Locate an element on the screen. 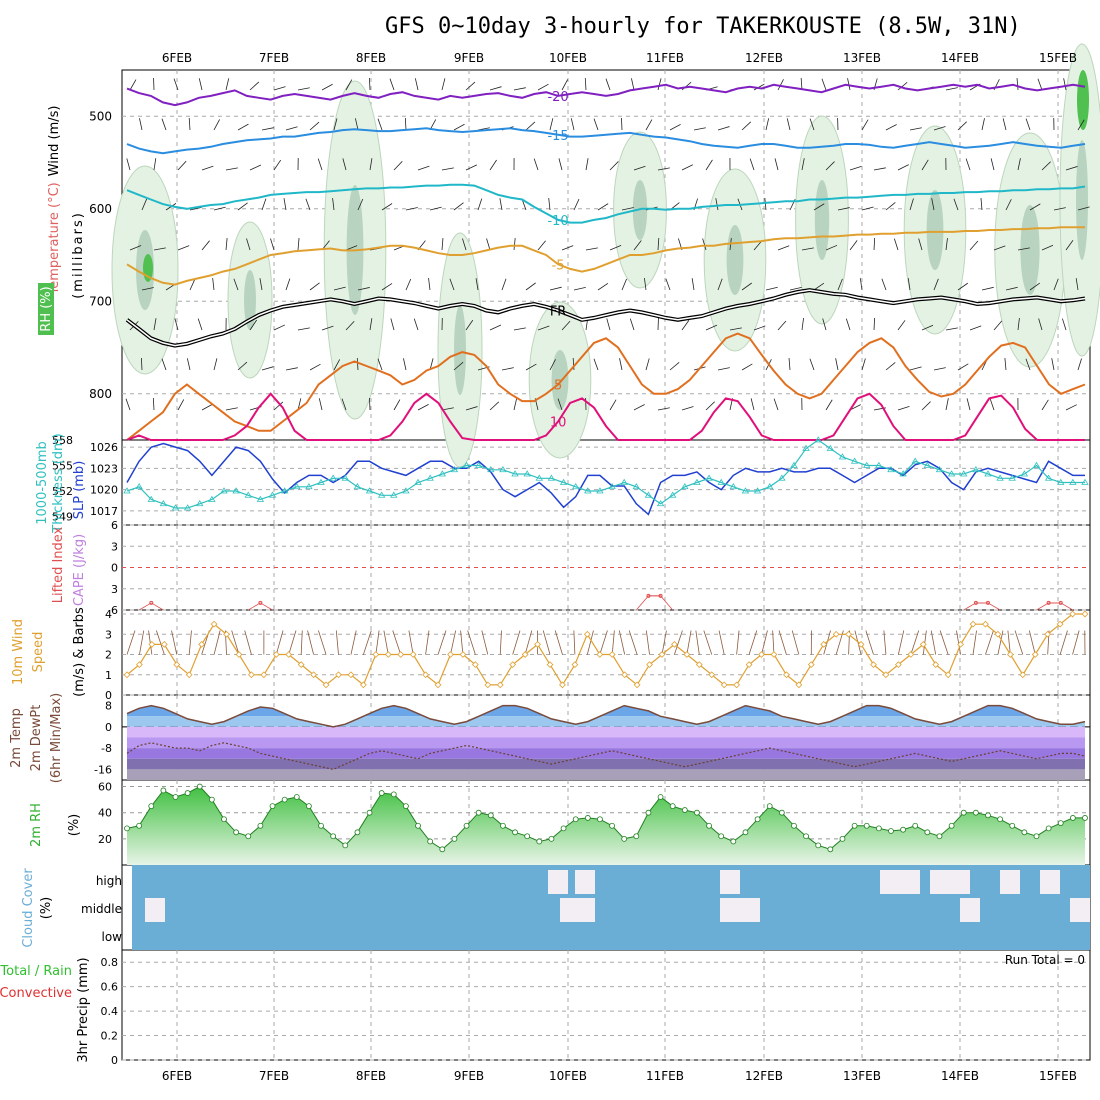 Image resolution: width=1100 pixels, height=1100 pixels. date-top-9: 15FEB is located at coordinates (1058, 58).